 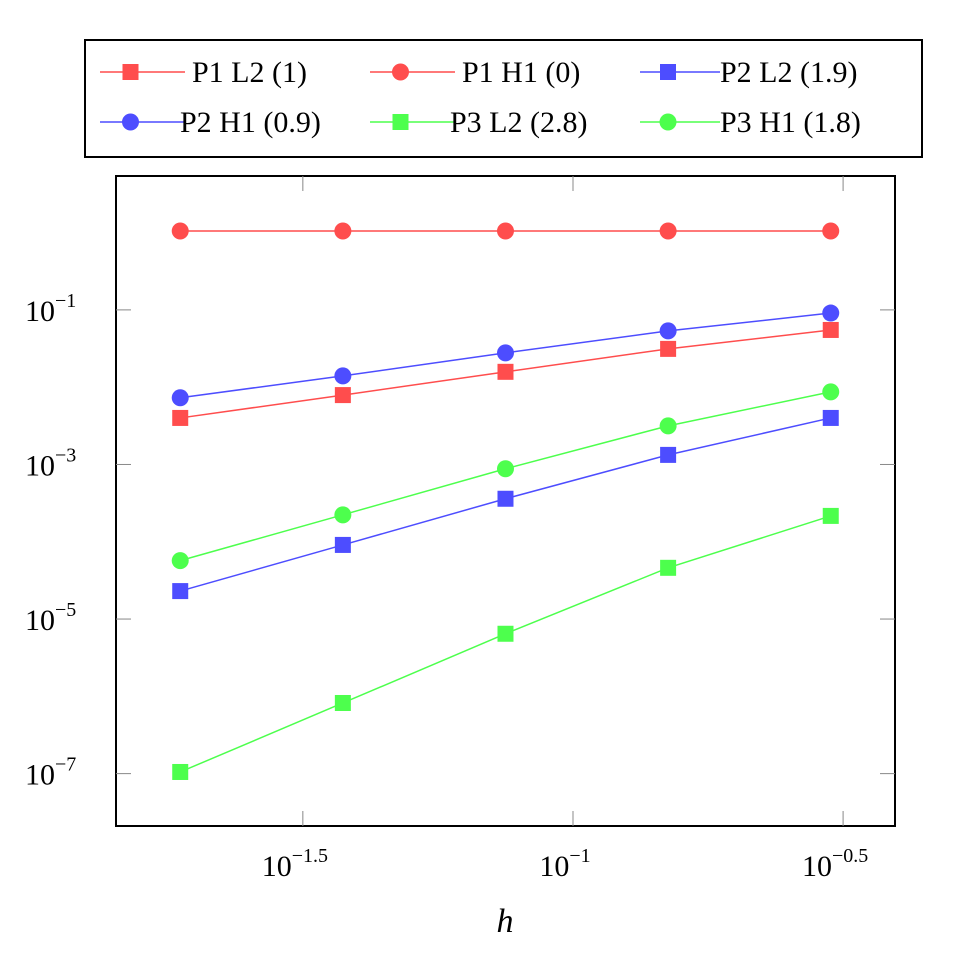 What do you see at coordinates (790, 122) in the screenshot?
I see `legend-label: P3 H1 (1.8)` at bounding box center [790, 122].